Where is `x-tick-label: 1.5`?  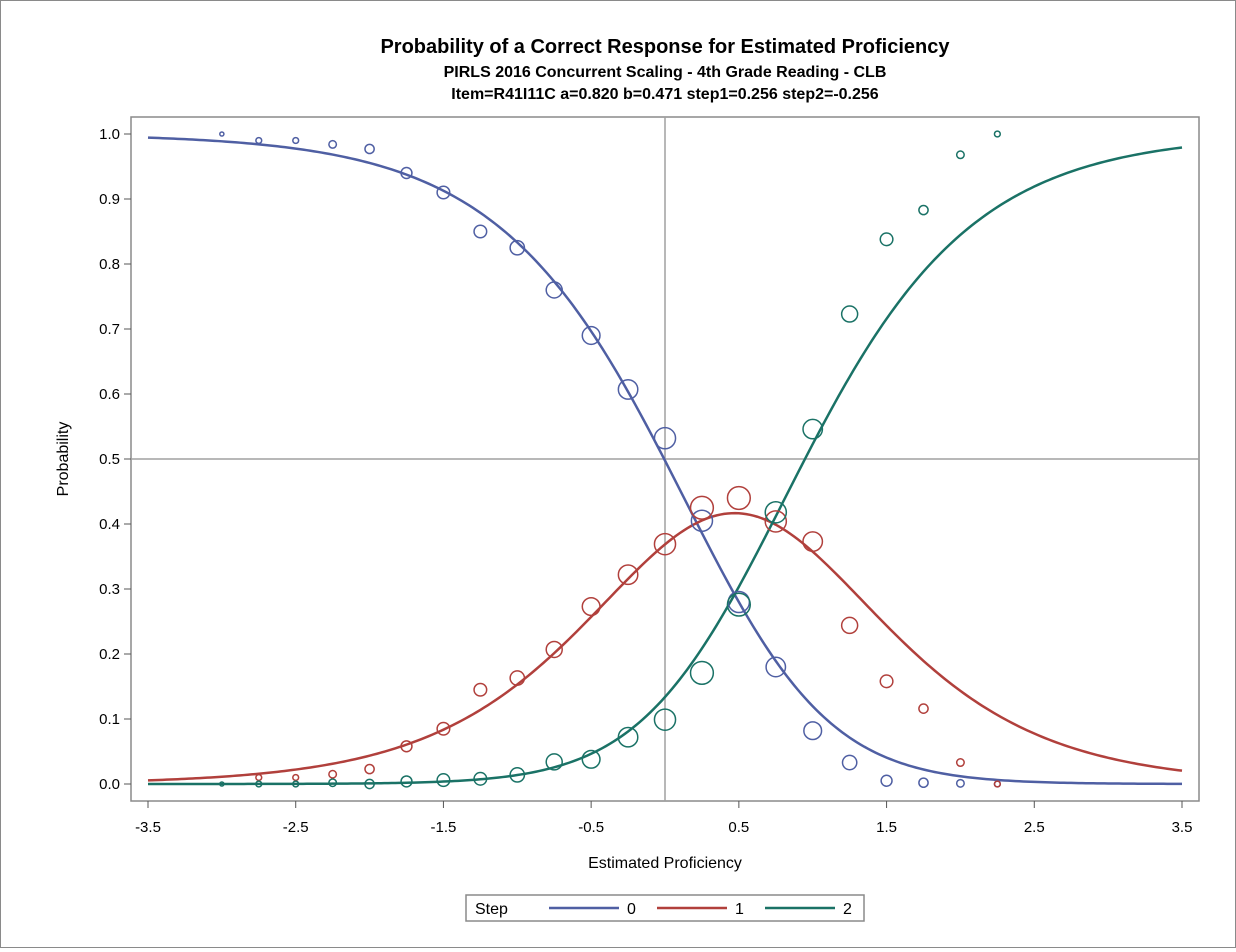 x-tick-label: 1.5 is located at coordinates (886, 827).